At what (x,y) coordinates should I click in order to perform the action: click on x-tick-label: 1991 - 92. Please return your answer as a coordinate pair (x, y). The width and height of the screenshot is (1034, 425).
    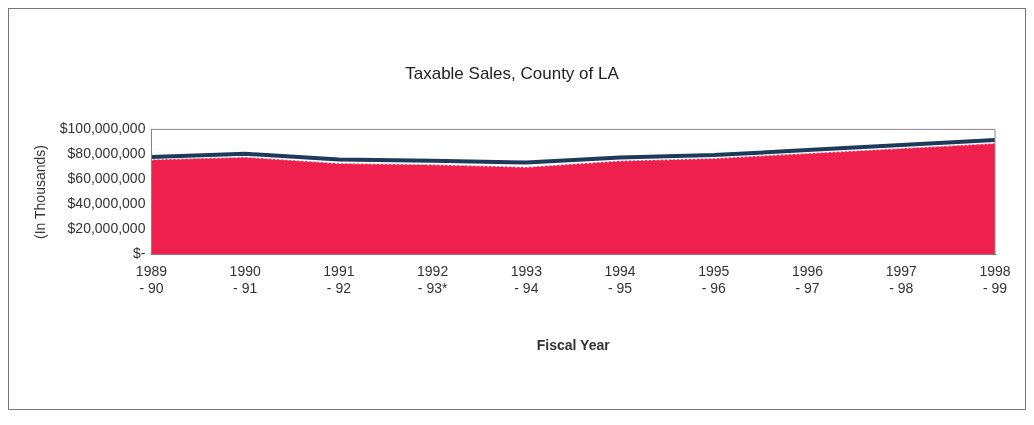
    Looking at the image, I should click on (339, 279).